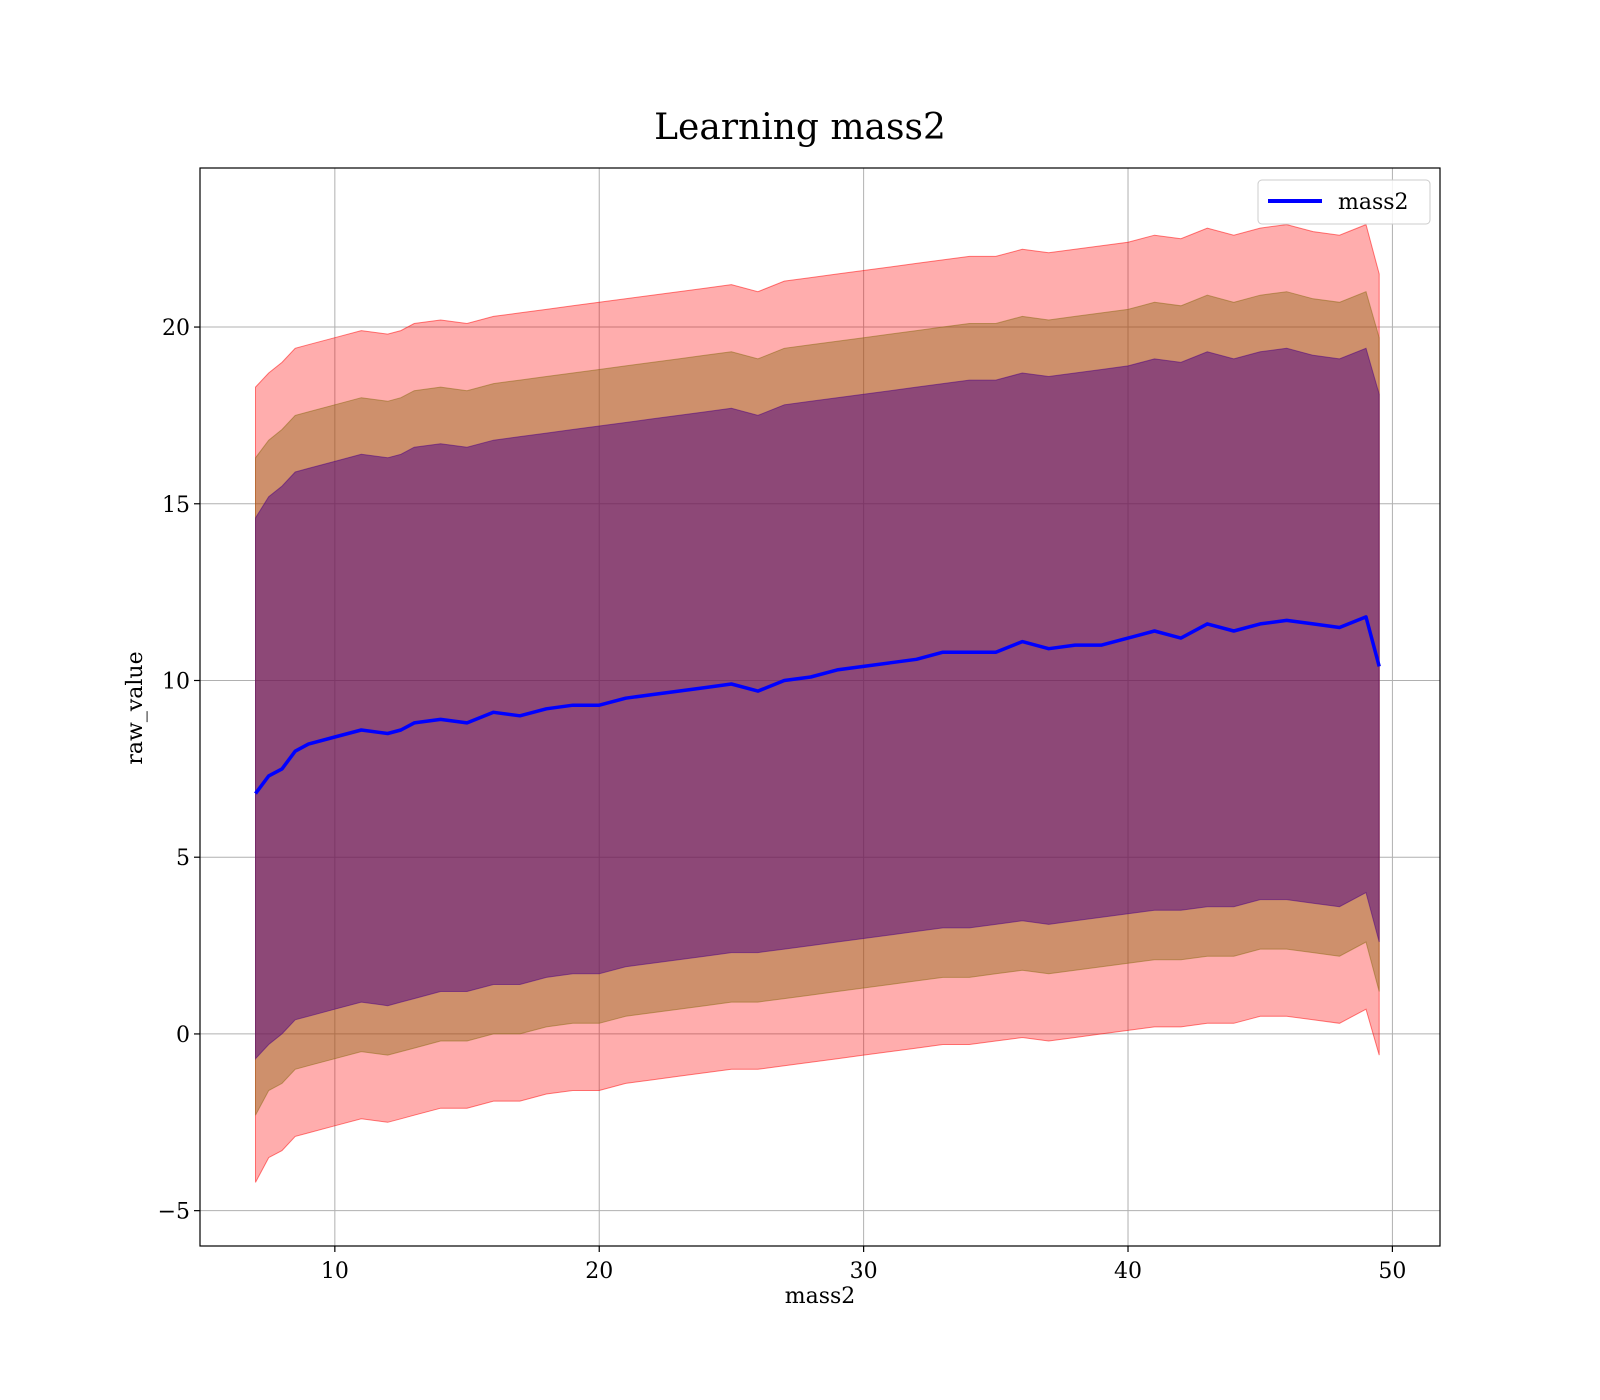 The height and width of the screenshot is (1400, 1600). I want to click on legend-box, so click(1344, 202).